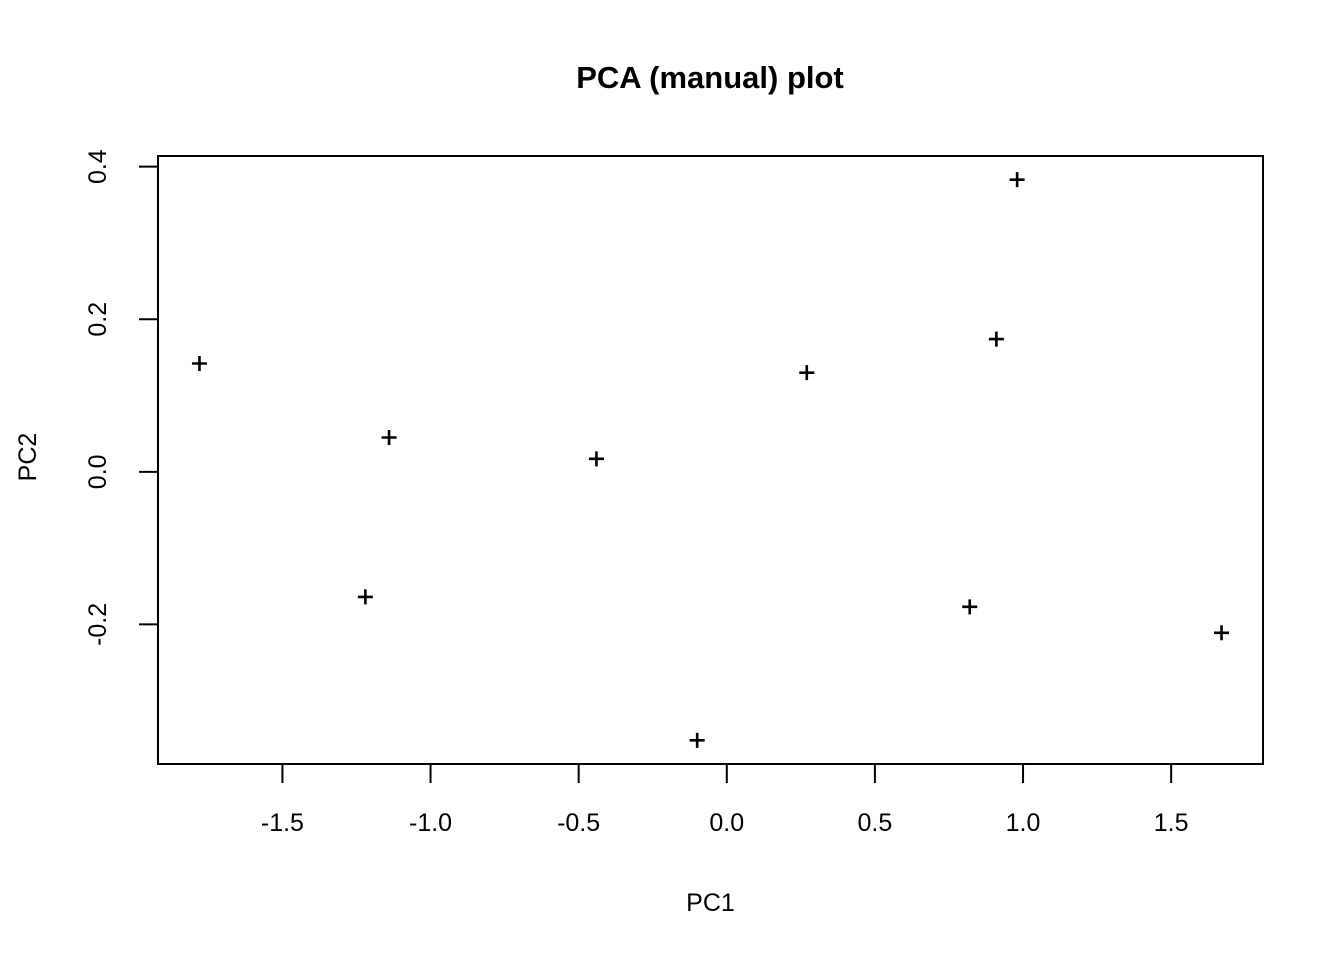 The width and height of the screenshot is (1344, 960). What do you see at coordinates (875, 823) in the screenshot?
I see `x-axis-tick-label: 0.5` at bounding box center [875, 823].